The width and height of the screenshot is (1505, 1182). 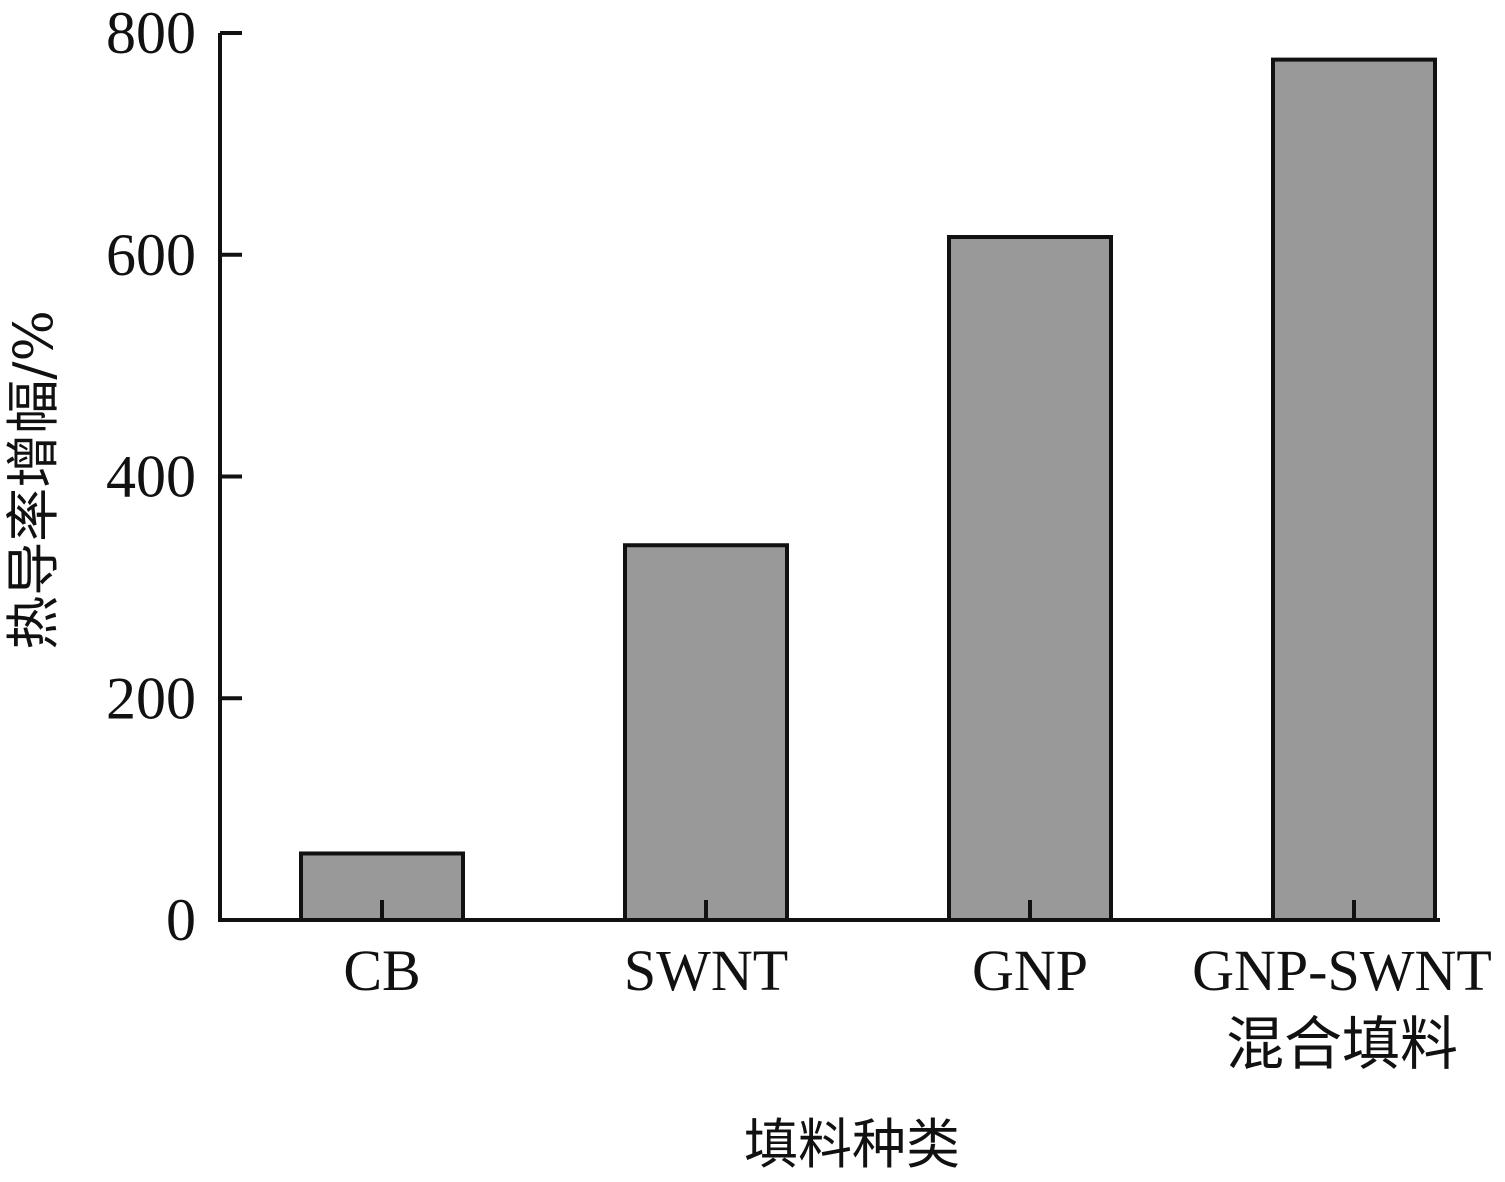 I want to click on y-tick-label: 400, so click(x=151, y=477).